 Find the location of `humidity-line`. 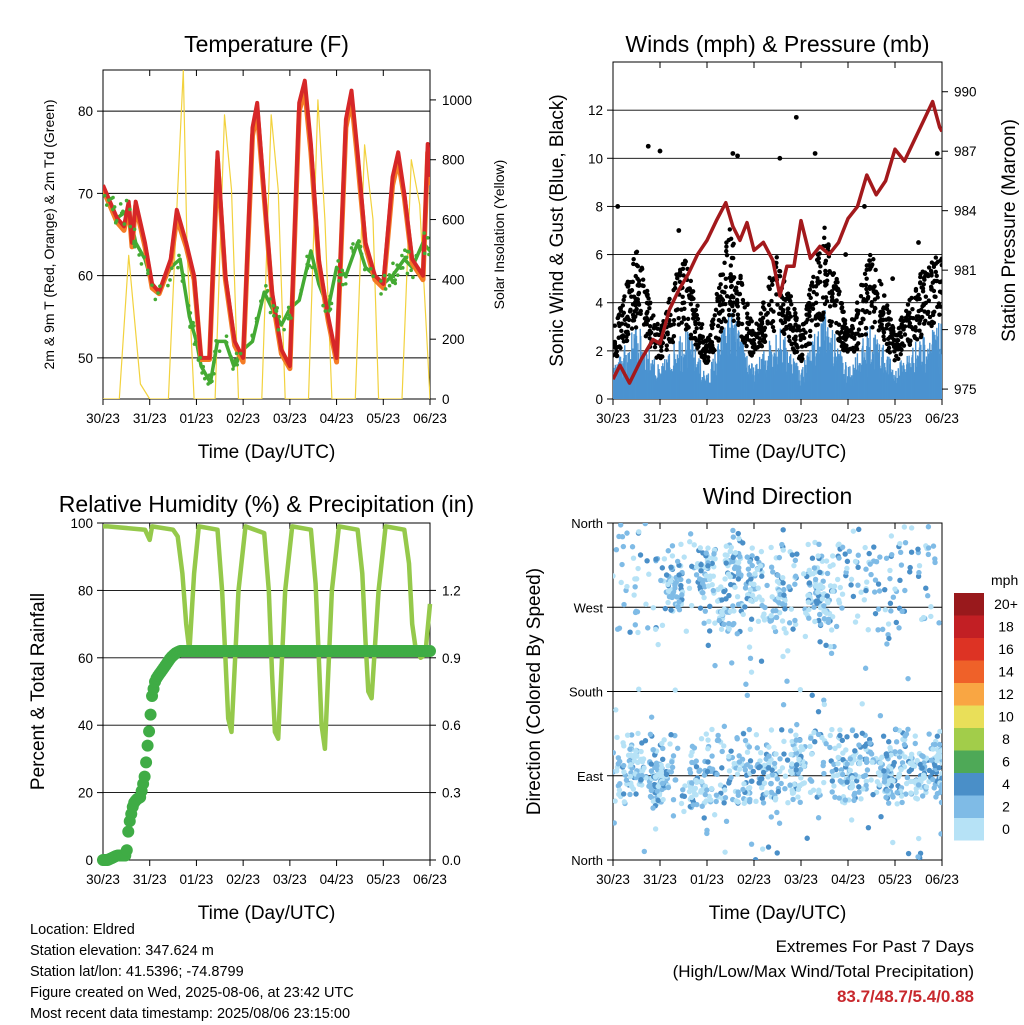

humidity-line is located at coordinates (268, 638).